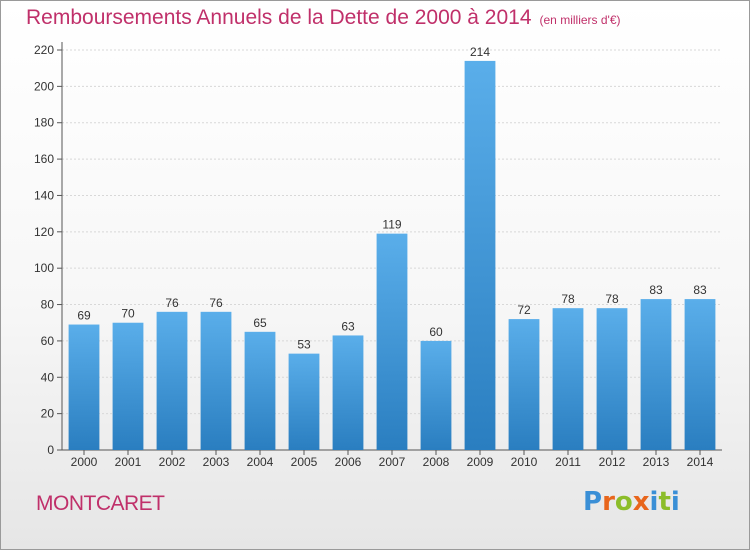 Image resolution: width=750 pixels, height=550 pixels. Describe the element at coordinates (44, 86) in the screenshot. I see `y-tick-label: 200` at that location.